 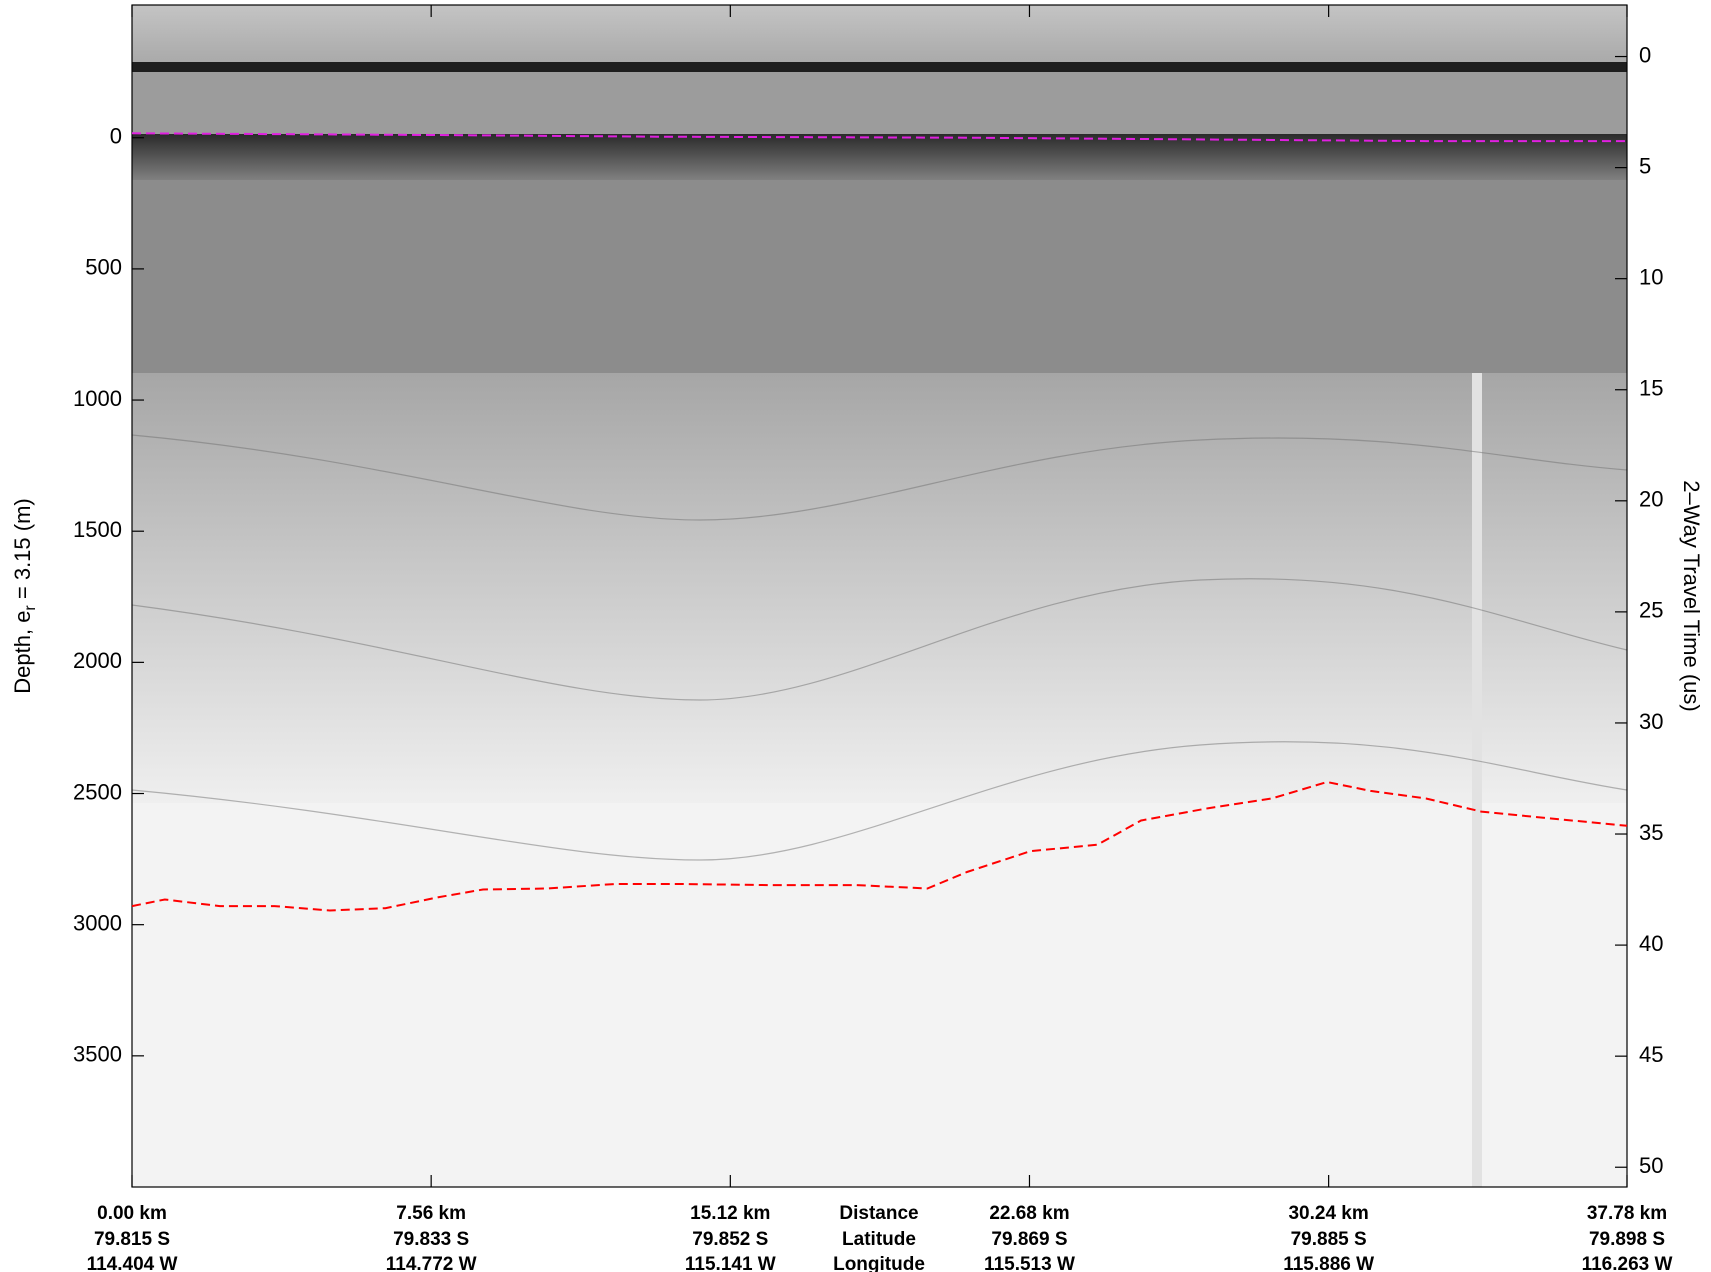 What do you see at coordinates (97, 529) in the screenshot?
I see `y-tick-label: 1500` at bounding box center [97, 529].